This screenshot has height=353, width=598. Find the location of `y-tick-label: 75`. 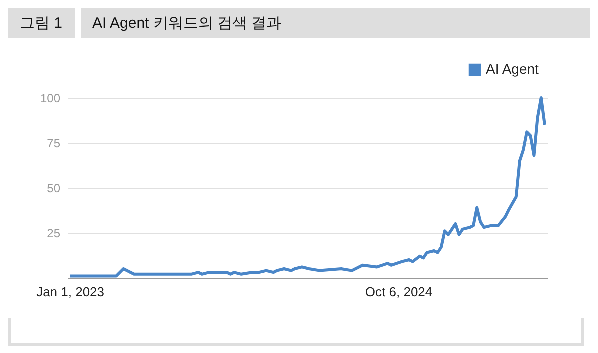

y-tick-label: 75 is located at coordinates (54, 143).